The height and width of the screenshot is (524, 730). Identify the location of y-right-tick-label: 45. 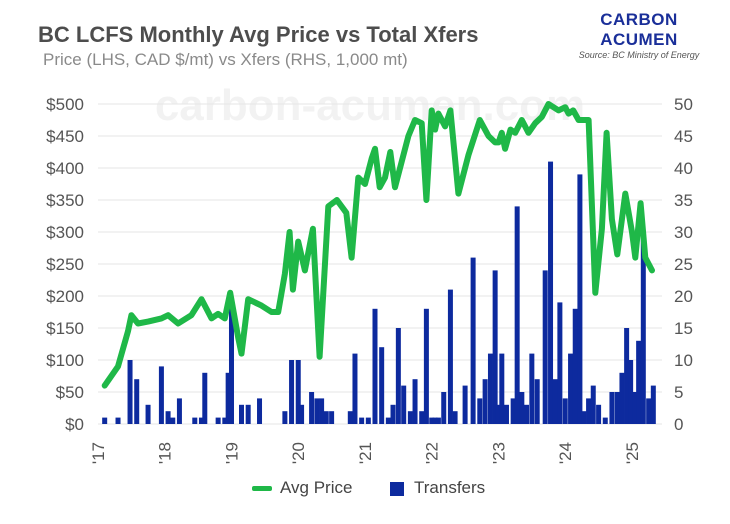
(683, 136).